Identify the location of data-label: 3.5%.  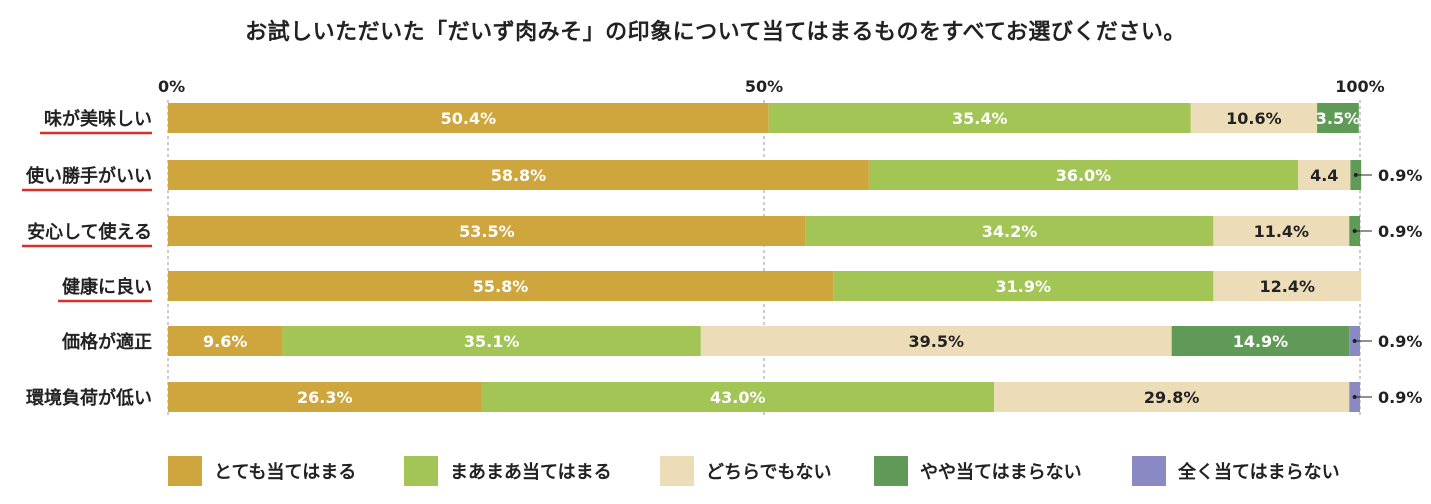
(1338, 118).